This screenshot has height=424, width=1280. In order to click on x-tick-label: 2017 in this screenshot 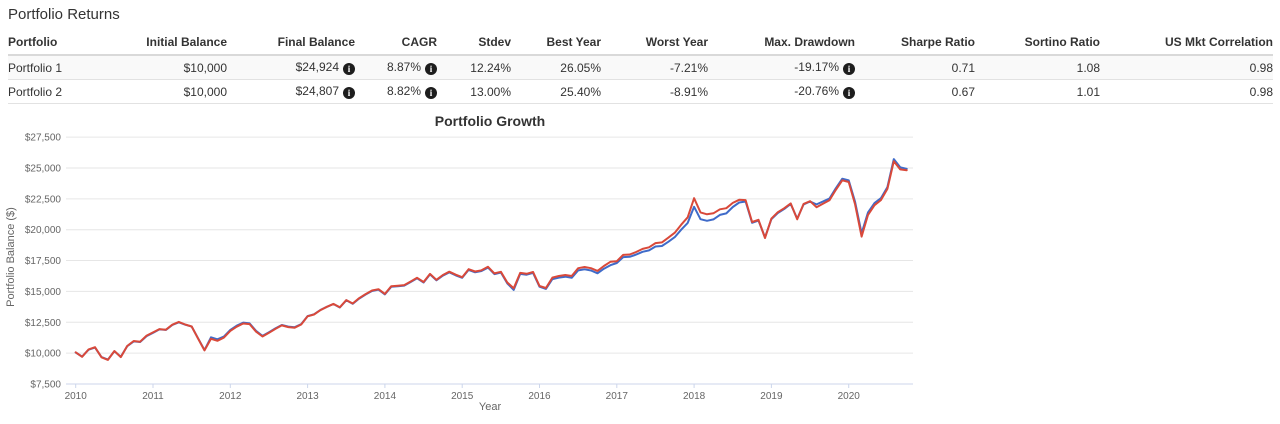, I will do `click(617, 396)`.